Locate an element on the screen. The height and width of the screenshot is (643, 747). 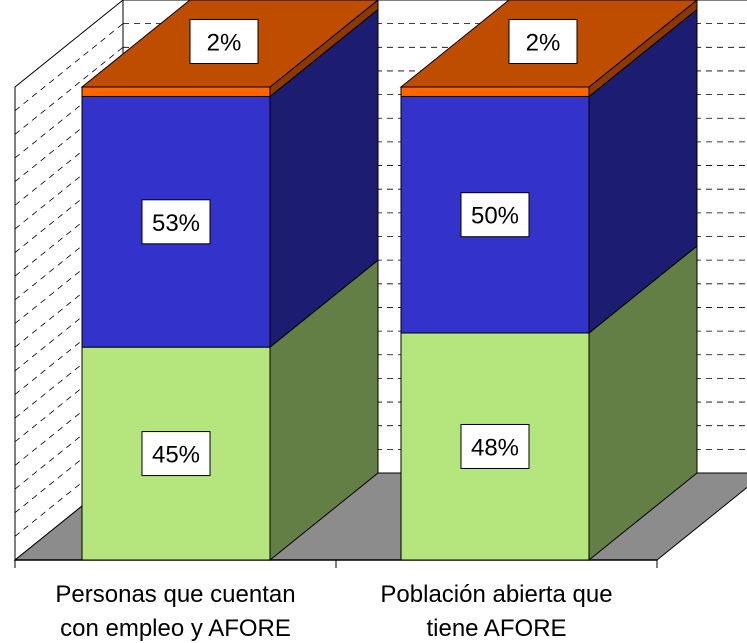
data-label: 45% is located at coordinates (176, 454).